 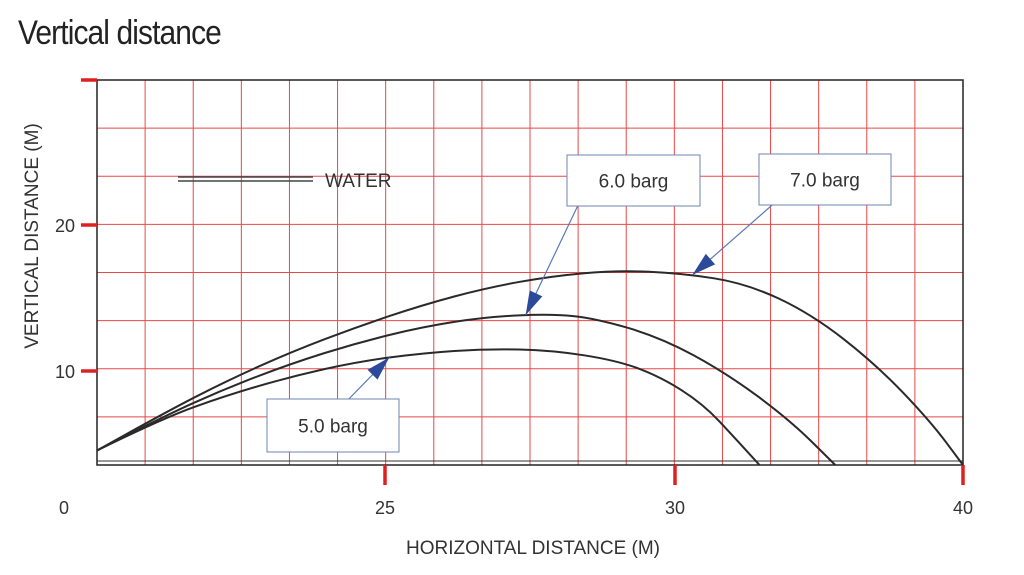 What do you see at coordinates (613, 235) in the screenshot?
I see `callout-6-0-barg: 6.0 barg` at bounding box center [613, 235].